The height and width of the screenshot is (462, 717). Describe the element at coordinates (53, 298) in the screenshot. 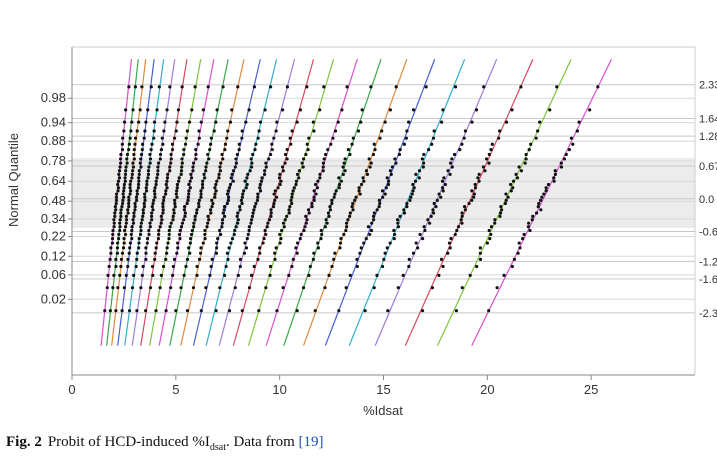

I see `probability-tick-label: 0.02` at that location.